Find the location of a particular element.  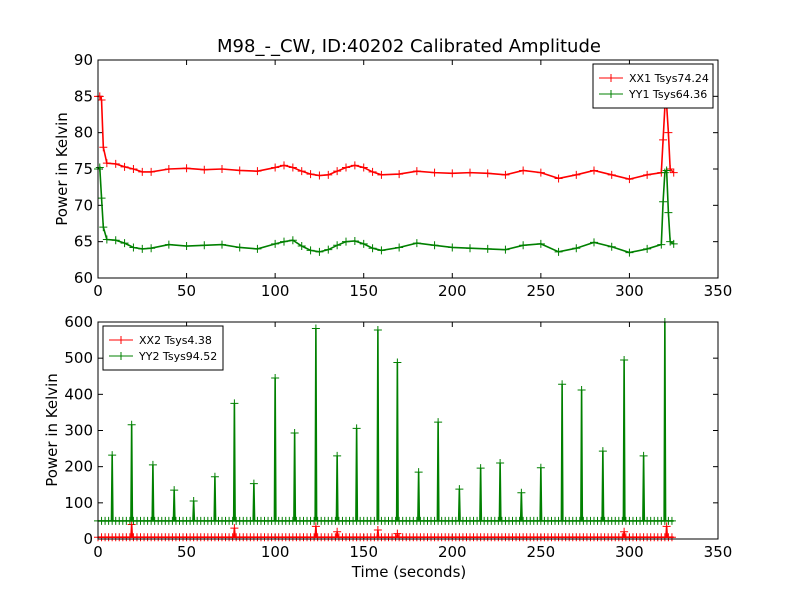

top-legend-entry: YY1 Tsys64.36 is located at coordinates (667, 94).